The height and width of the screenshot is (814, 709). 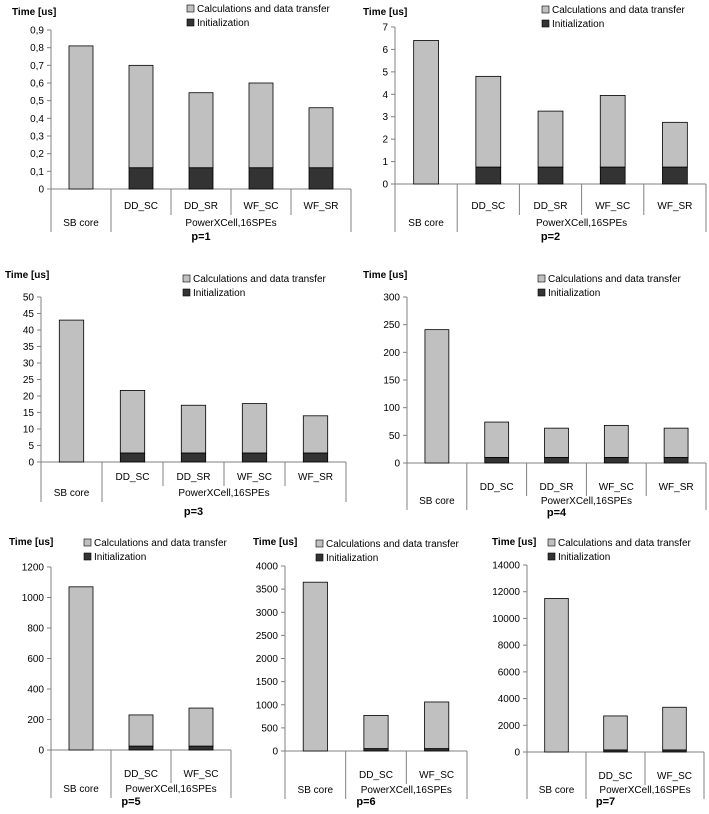 What do you see at coordinates (385, 95) in the screenshot?
I see `y-tick-label: 4` at bounding box center [385, 95].